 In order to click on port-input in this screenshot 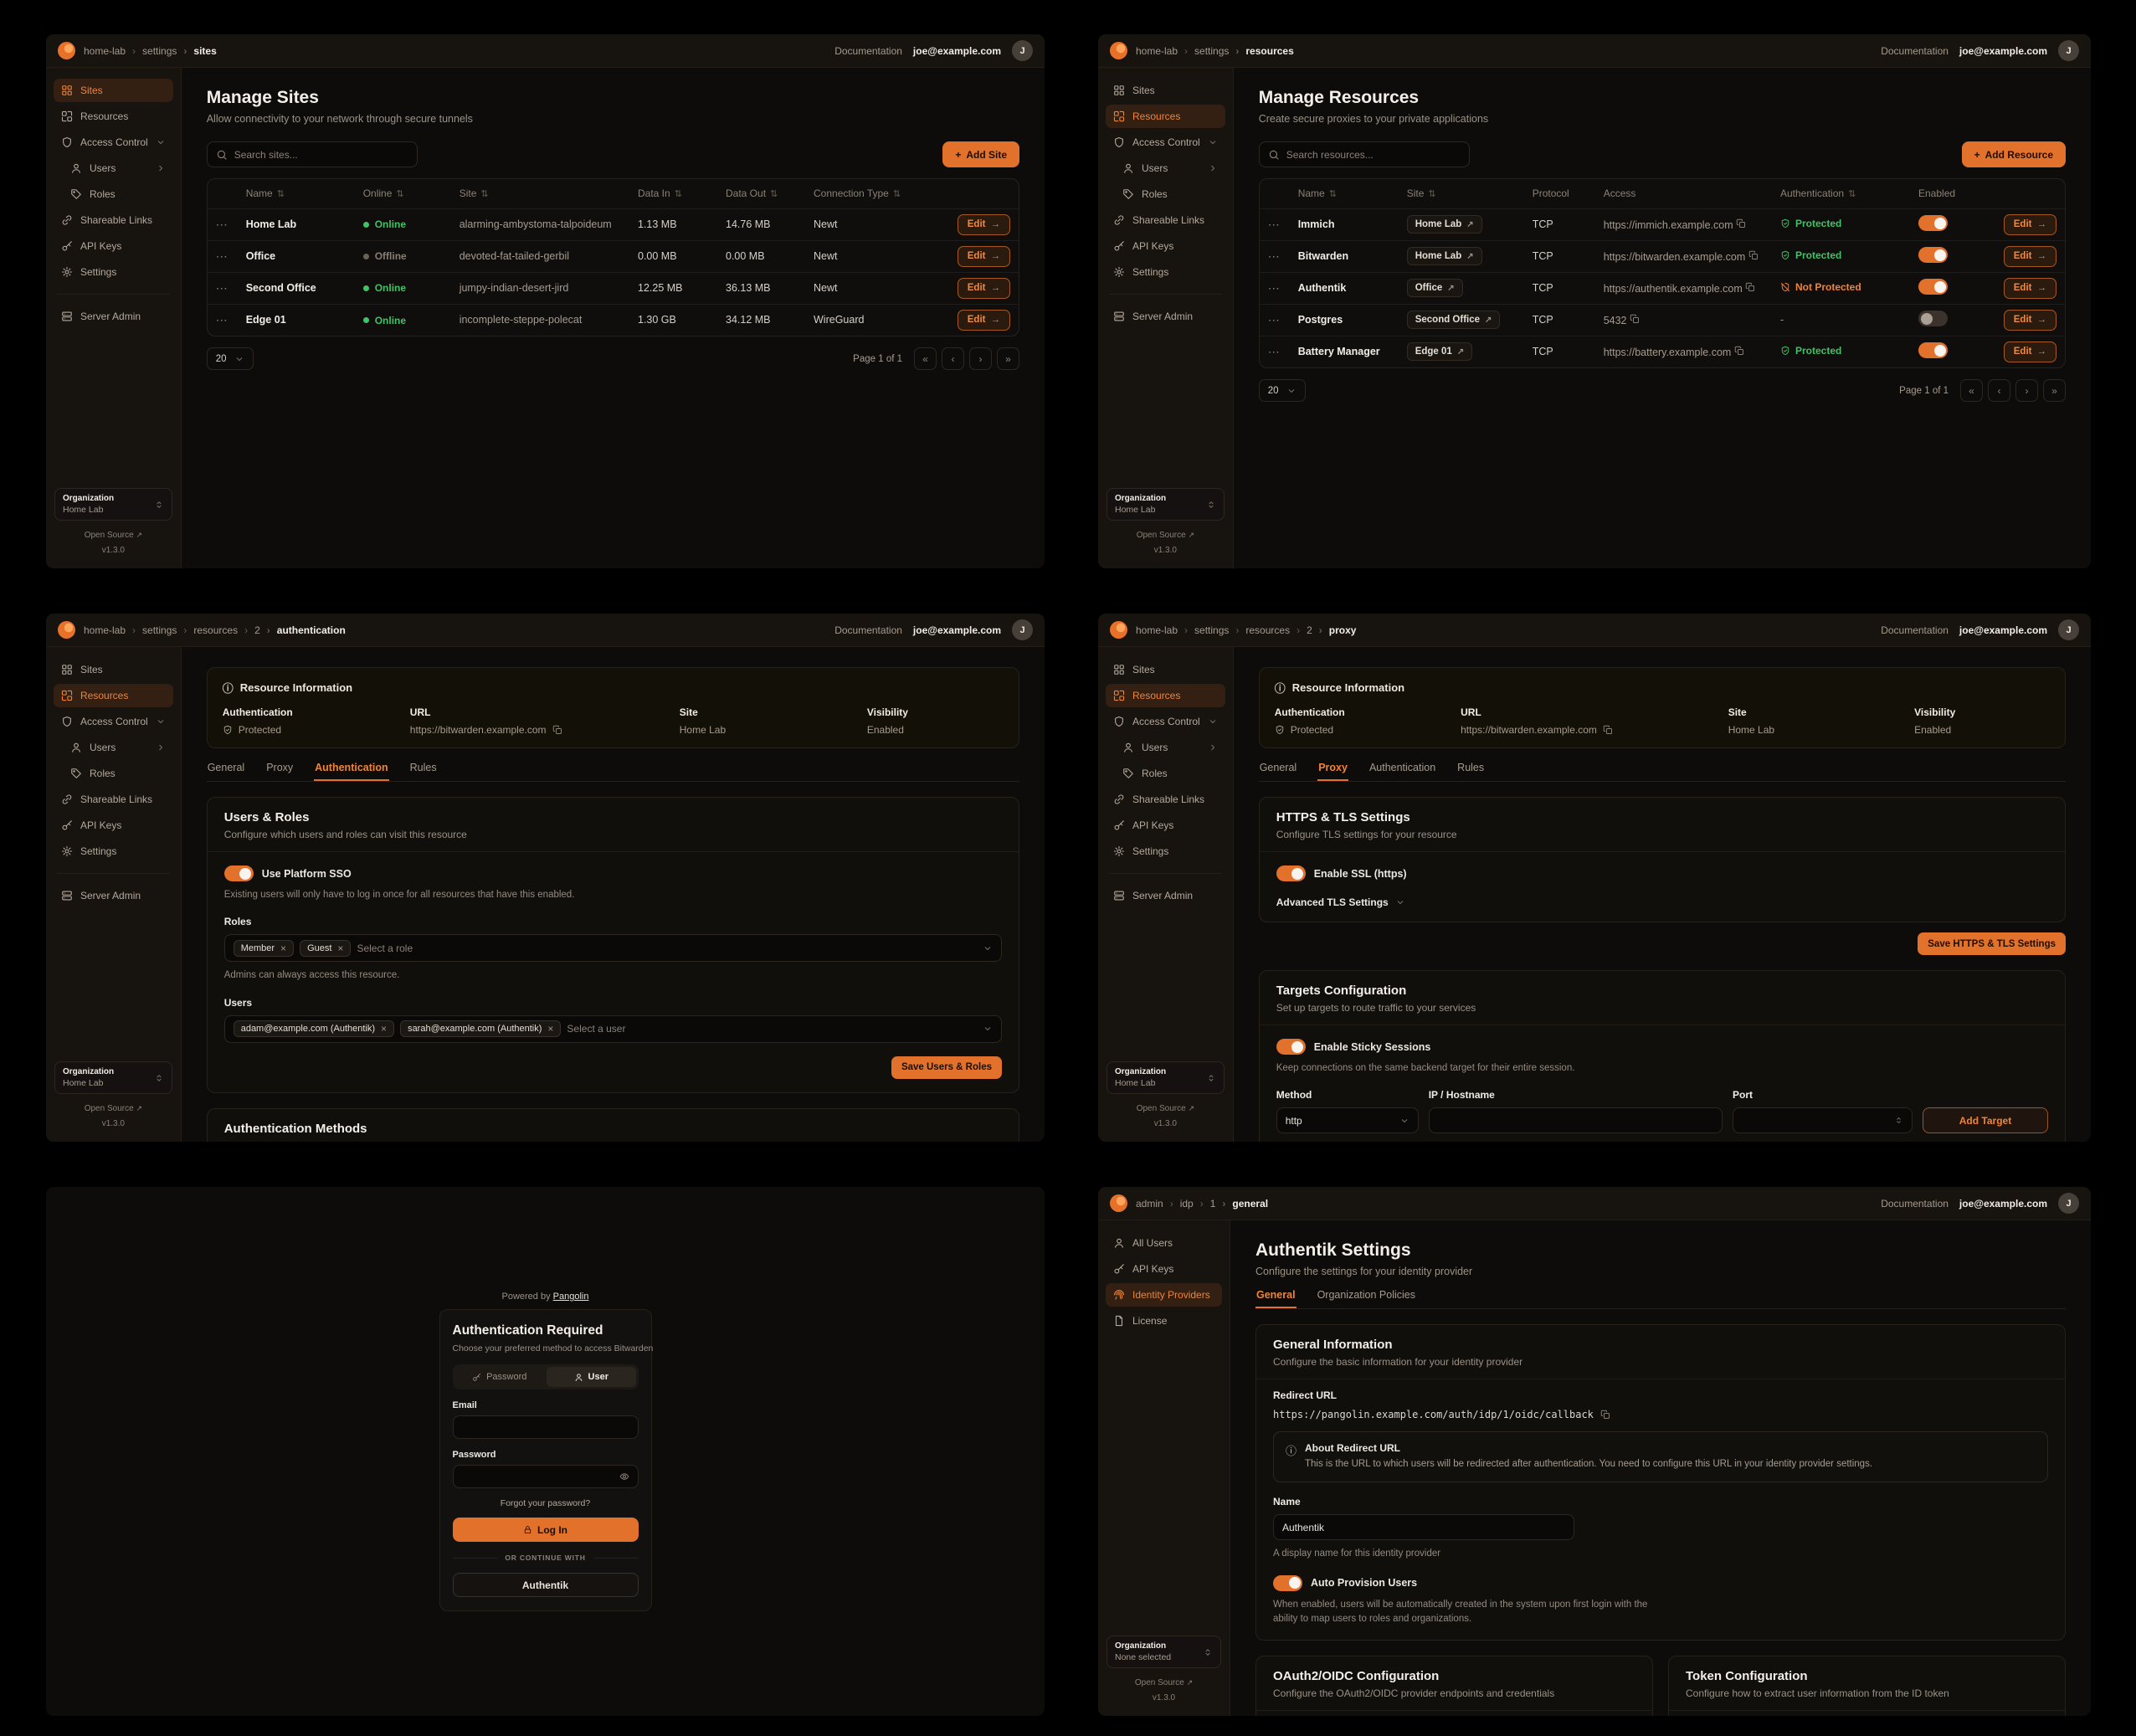, I will do `click(1823, 1120)`.